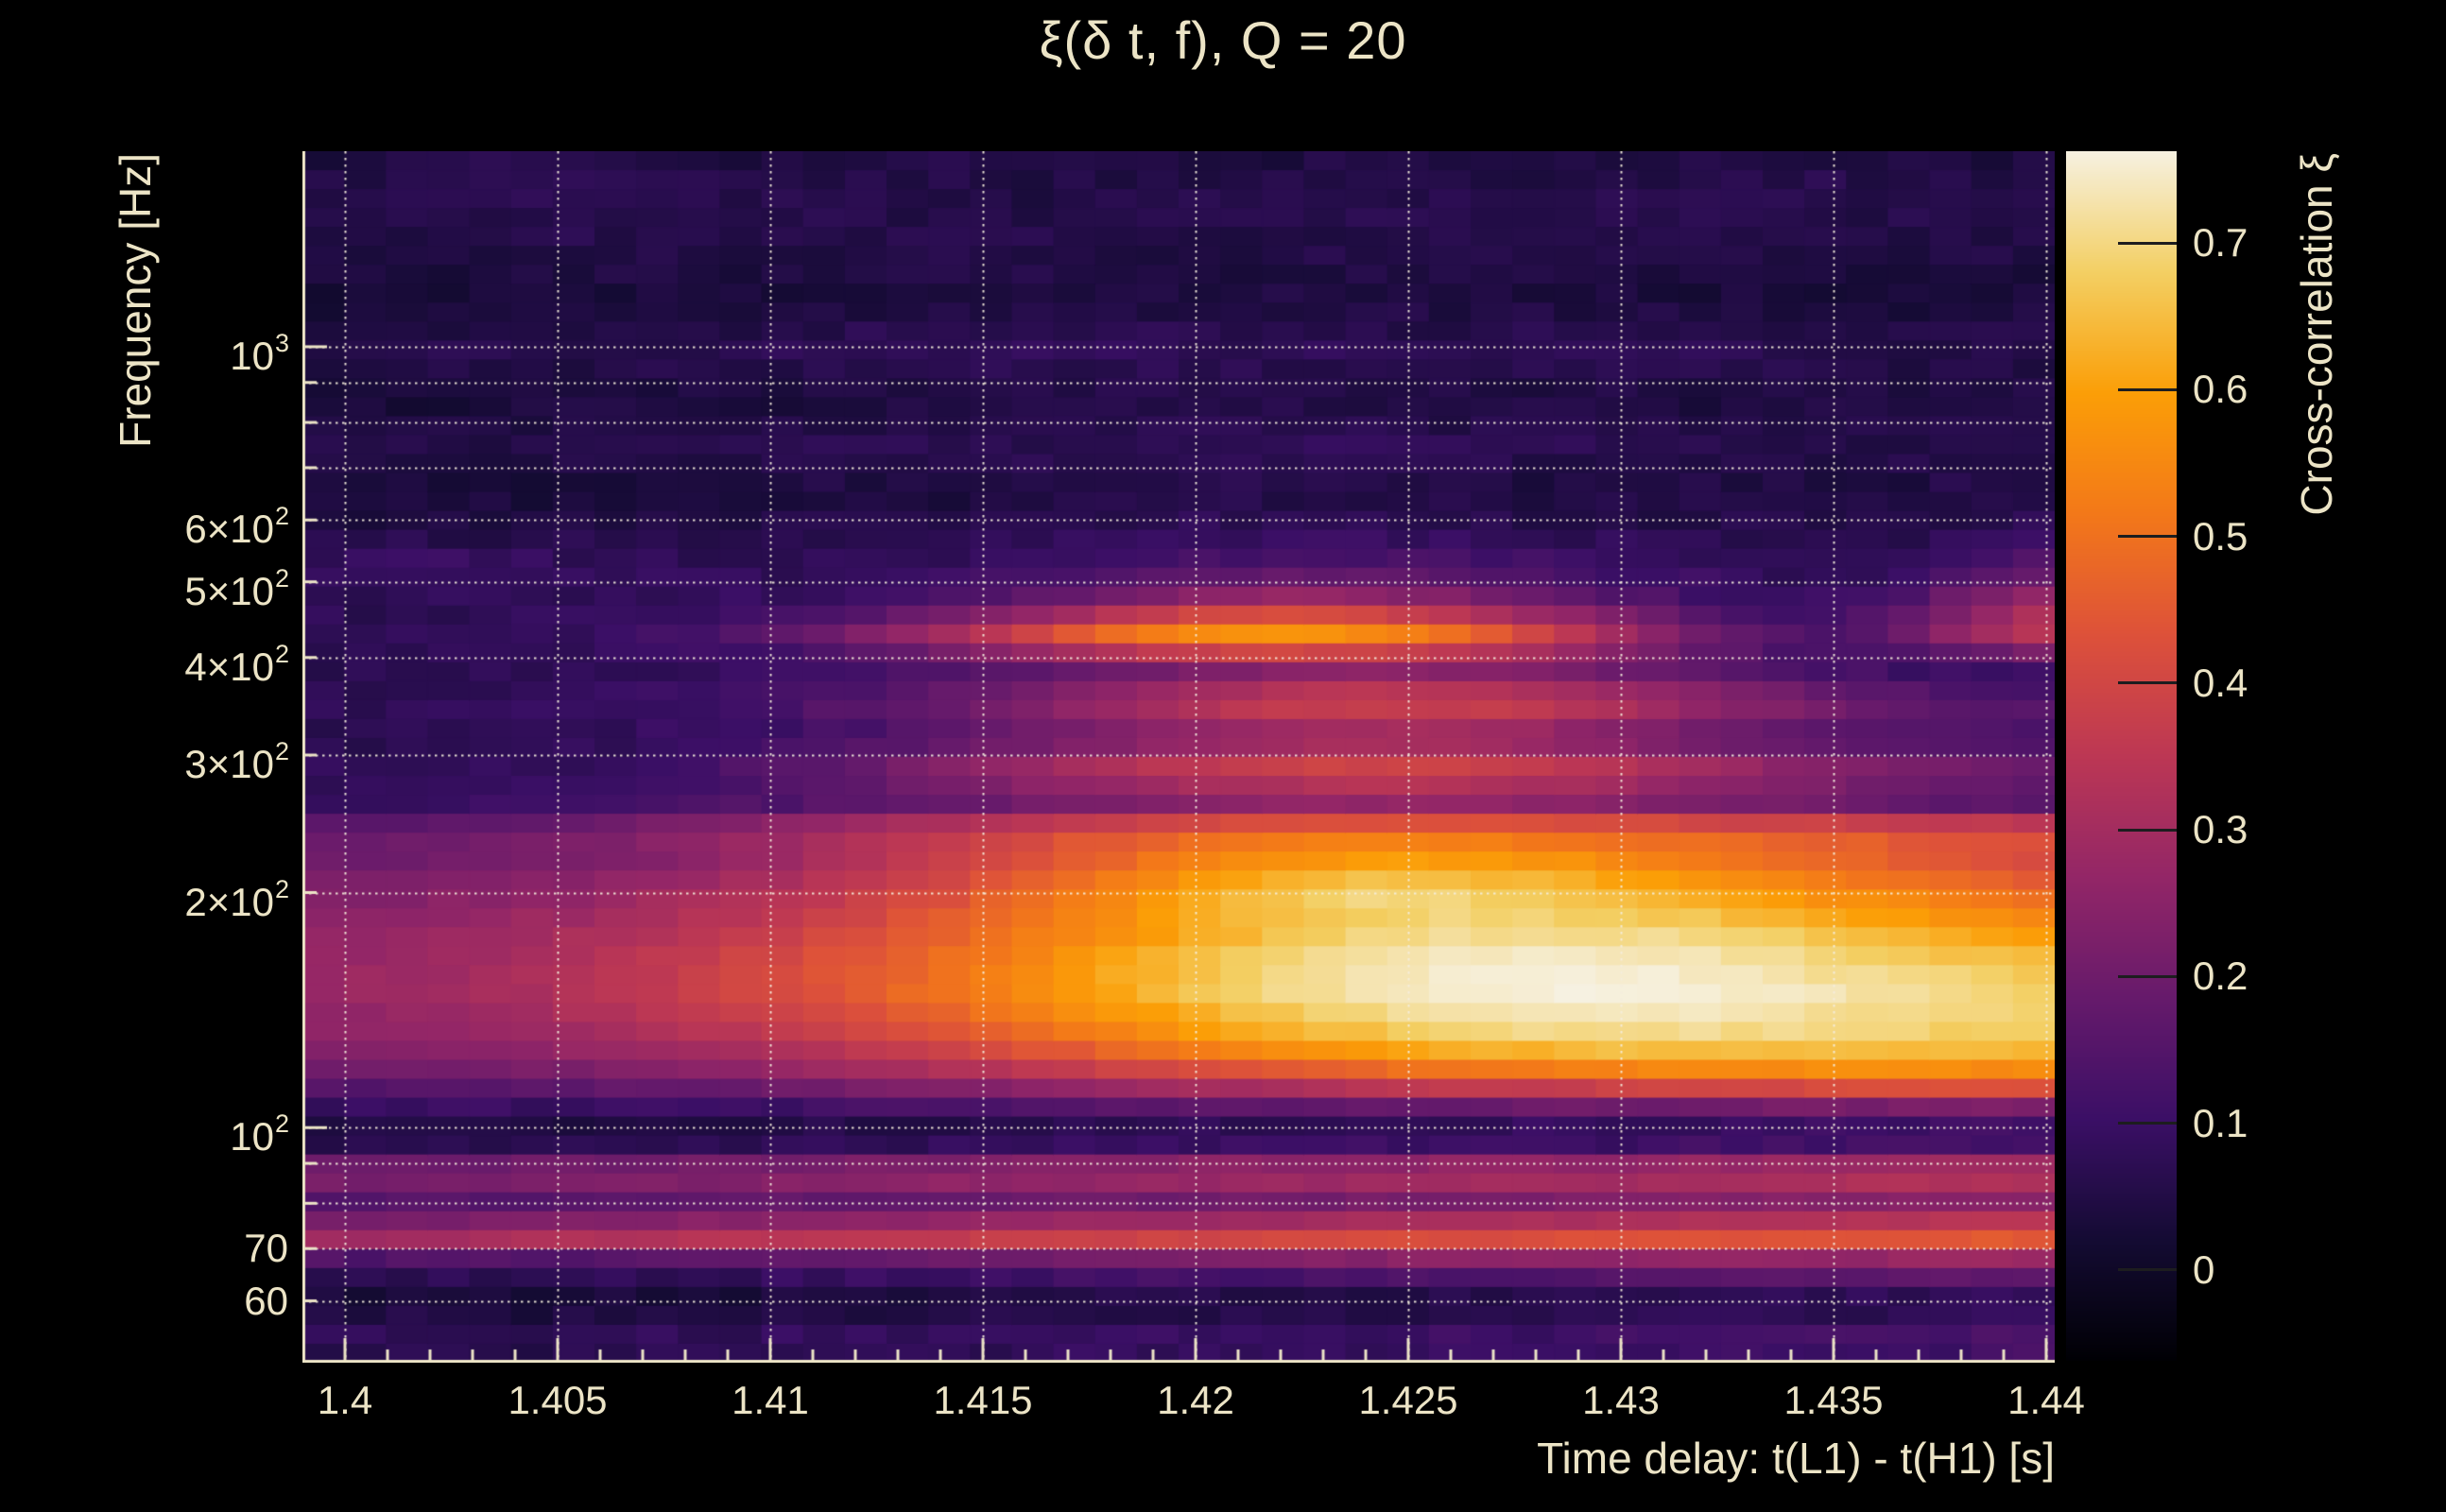 This screenshot has width=2446, height=1512. Describe the element at coordinates (2220, 829) in the screenshot. I see `colorbar-tick-label-0.3: 0.3` at that location.